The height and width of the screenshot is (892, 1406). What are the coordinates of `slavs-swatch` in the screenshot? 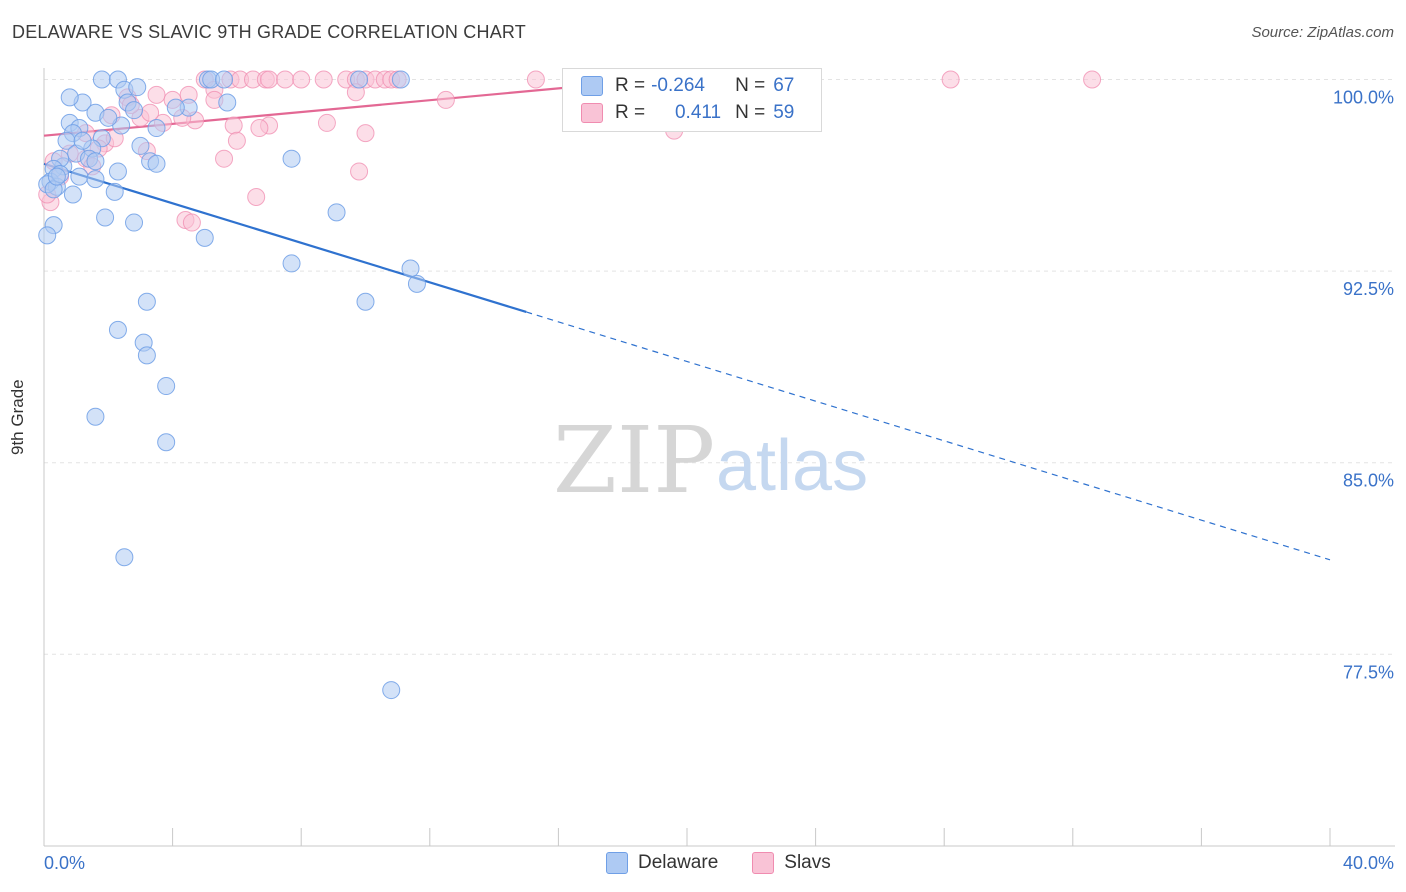 It's located at (592, 113).